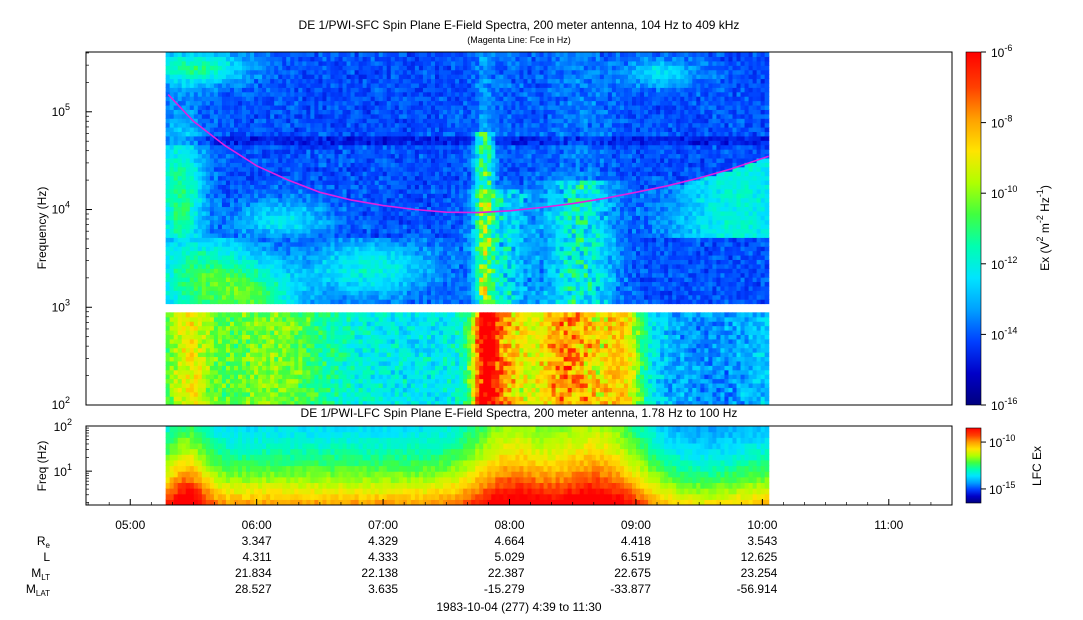 The width and height of the screenshot is (1083, 620). What do you see at coordinates (257, 525) in the screenshot?
I see `time-tick-label: 06:00` at bounding box center [257, 525].